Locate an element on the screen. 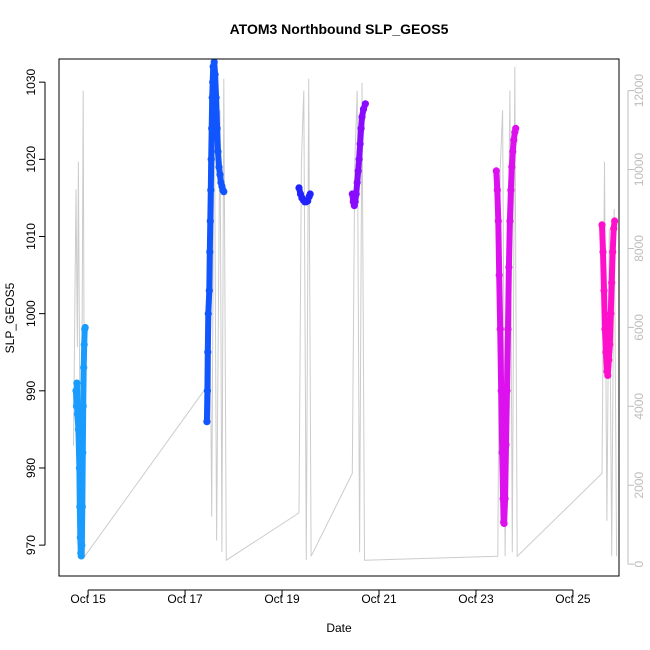 This screenshot has height=650, width=650. y2-tick-label: 8000 is located at coordinates (639, 248).